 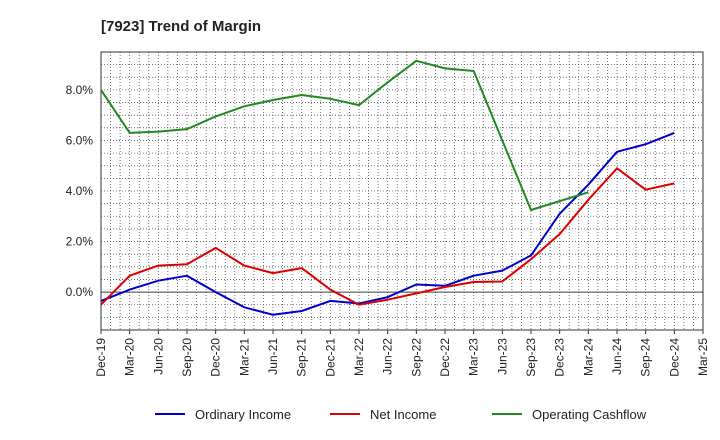 I want to click on legend-label: Net Income, so click(x=403, y=414).